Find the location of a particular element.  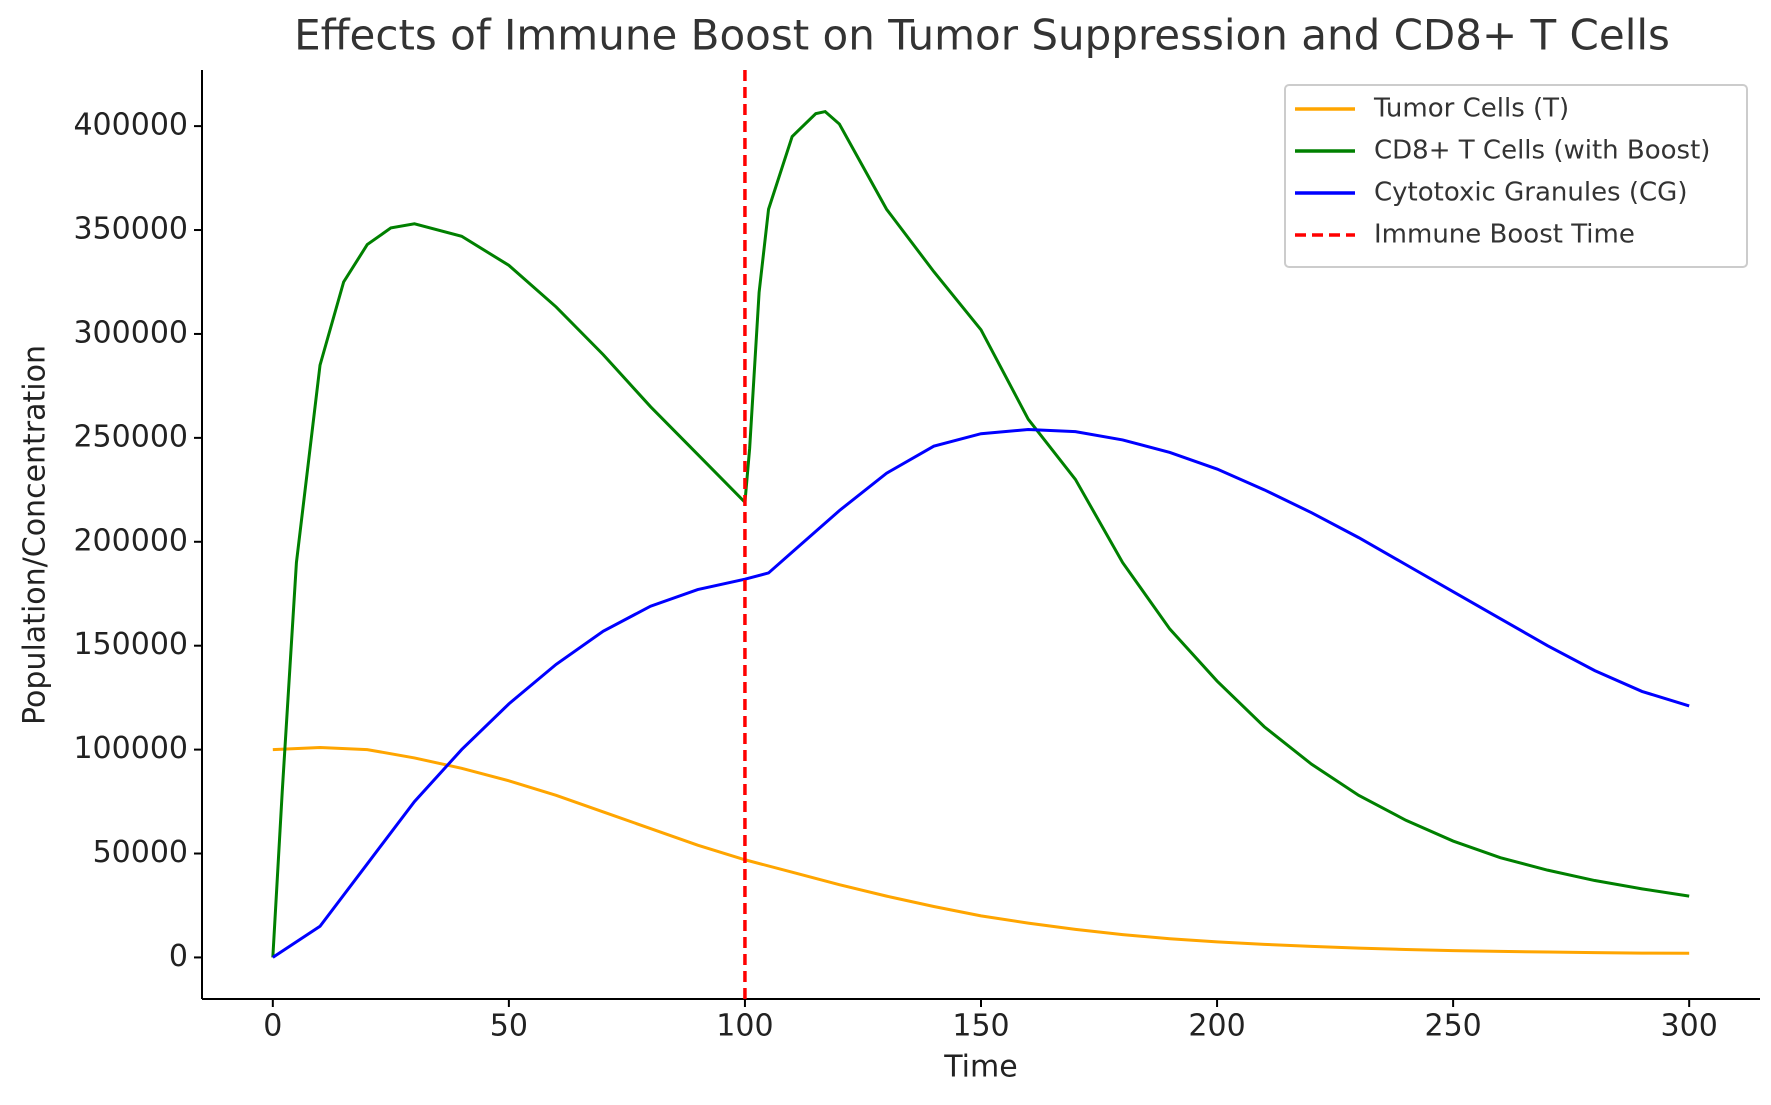

legend-label: Cytotoxic Granules (CG) is located at coordinates (1530, 193).